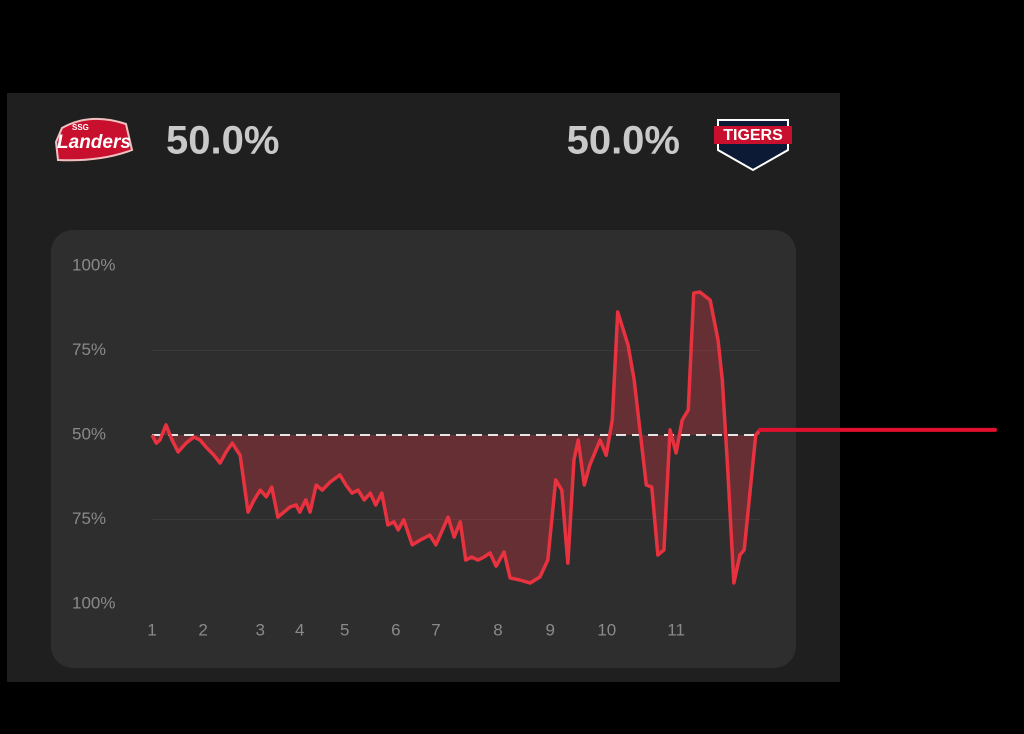 The height and width of the screenshot is (734, 1024). Describe the element at coordinates (606, 629) in the screenshot. I see `x-tick-label: 10` at that location.